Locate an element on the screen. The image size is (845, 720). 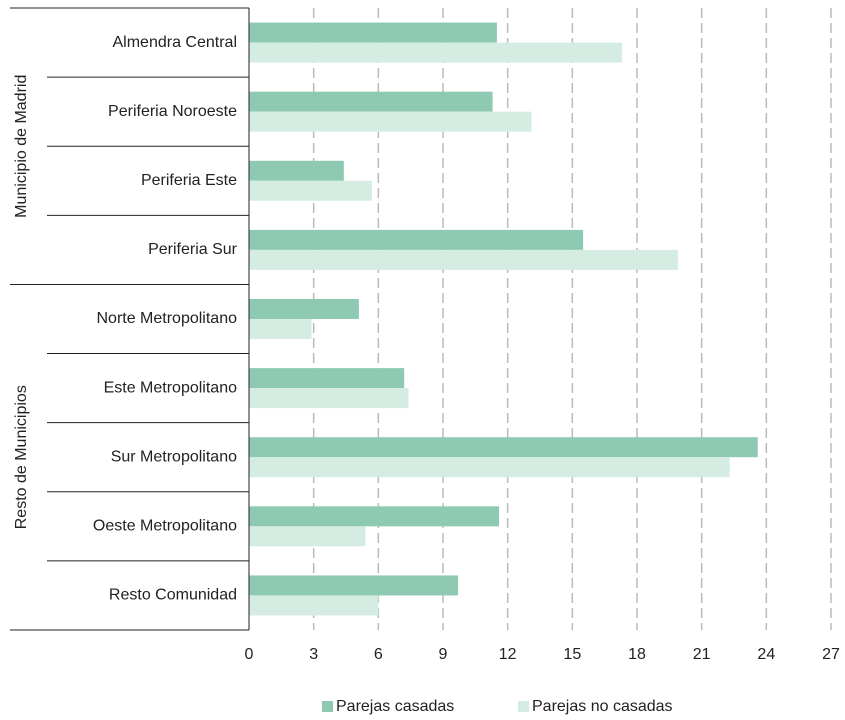
y-tick-label: Resto Comunidad is located at coordinates (173, 595).